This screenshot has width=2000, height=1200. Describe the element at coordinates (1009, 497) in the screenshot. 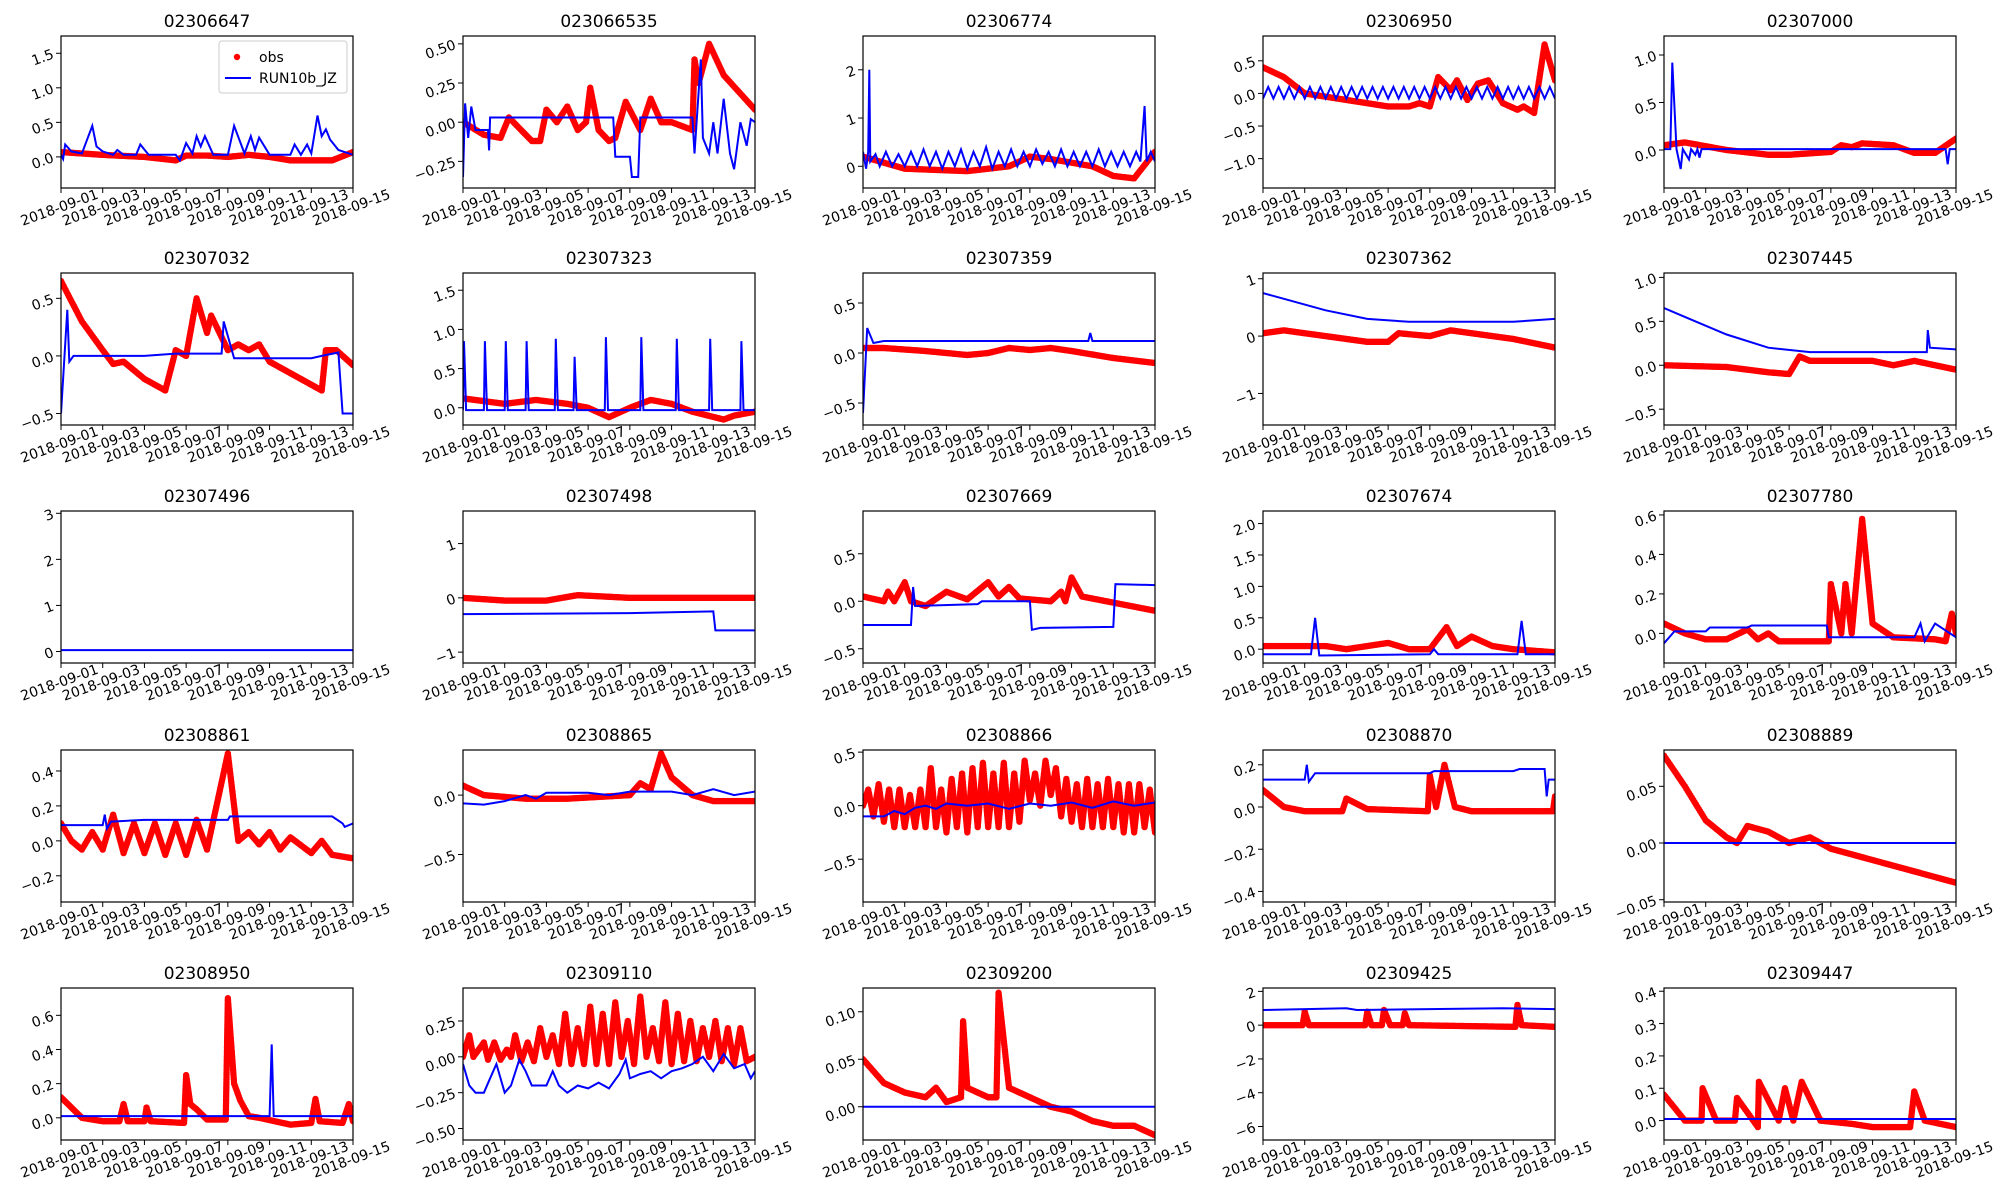

I see `subplot-title: 02307669` at that location.